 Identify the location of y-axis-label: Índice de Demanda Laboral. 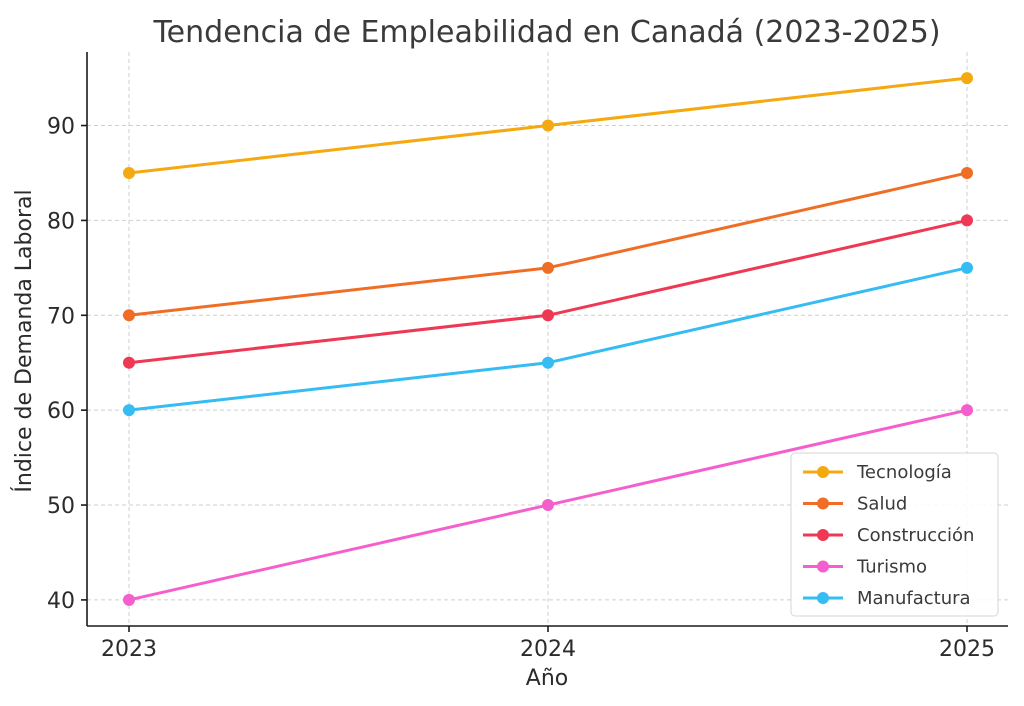
(24, 340).